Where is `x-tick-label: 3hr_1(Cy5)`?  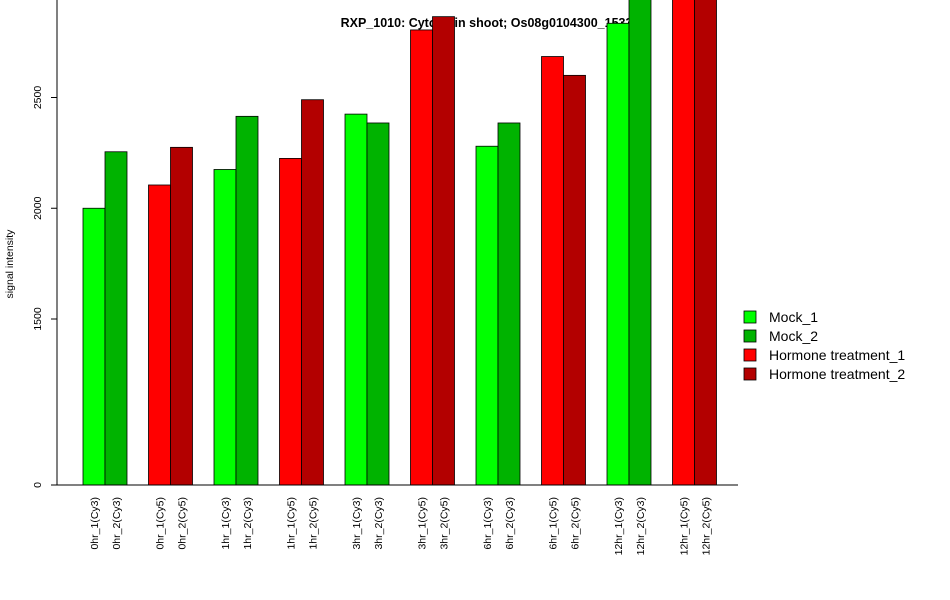
x-tick-label: 3hr_1(Cy5) is located at coordinates (423, 523).